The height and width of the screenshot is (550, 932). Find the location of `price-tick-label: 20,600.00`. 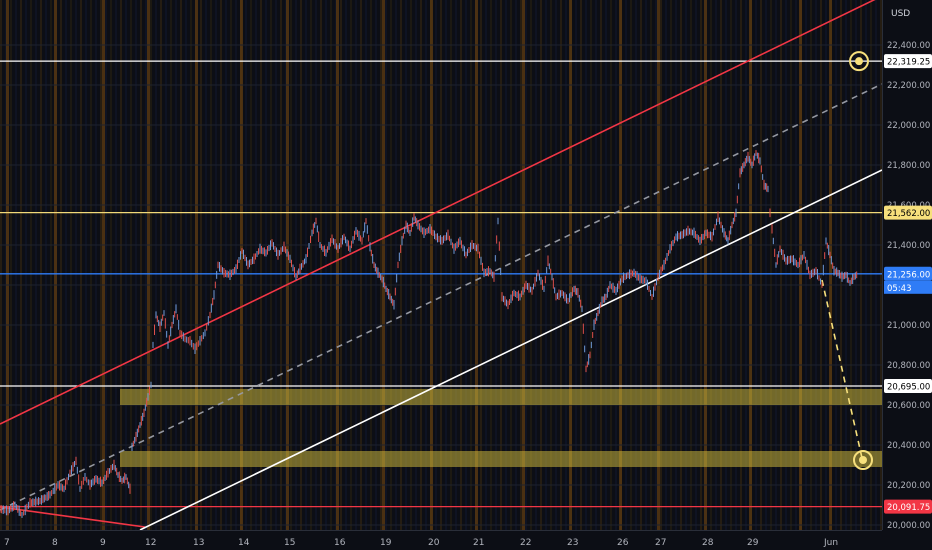

price-tick-label: 20,600.00 is located at coordinates (908, 406).